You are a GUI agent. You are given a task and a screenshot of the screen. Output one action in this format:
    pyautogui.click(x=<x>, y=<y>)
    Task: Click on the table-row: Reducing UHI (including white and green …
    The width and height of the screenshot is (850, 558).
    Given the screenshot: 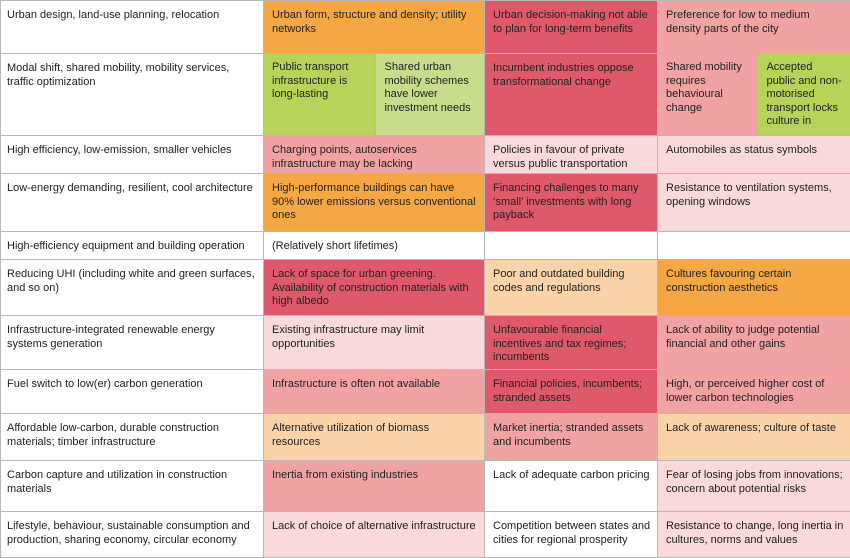 What is the action you would take?
    pyautogui.click(x=425, y=288)
    